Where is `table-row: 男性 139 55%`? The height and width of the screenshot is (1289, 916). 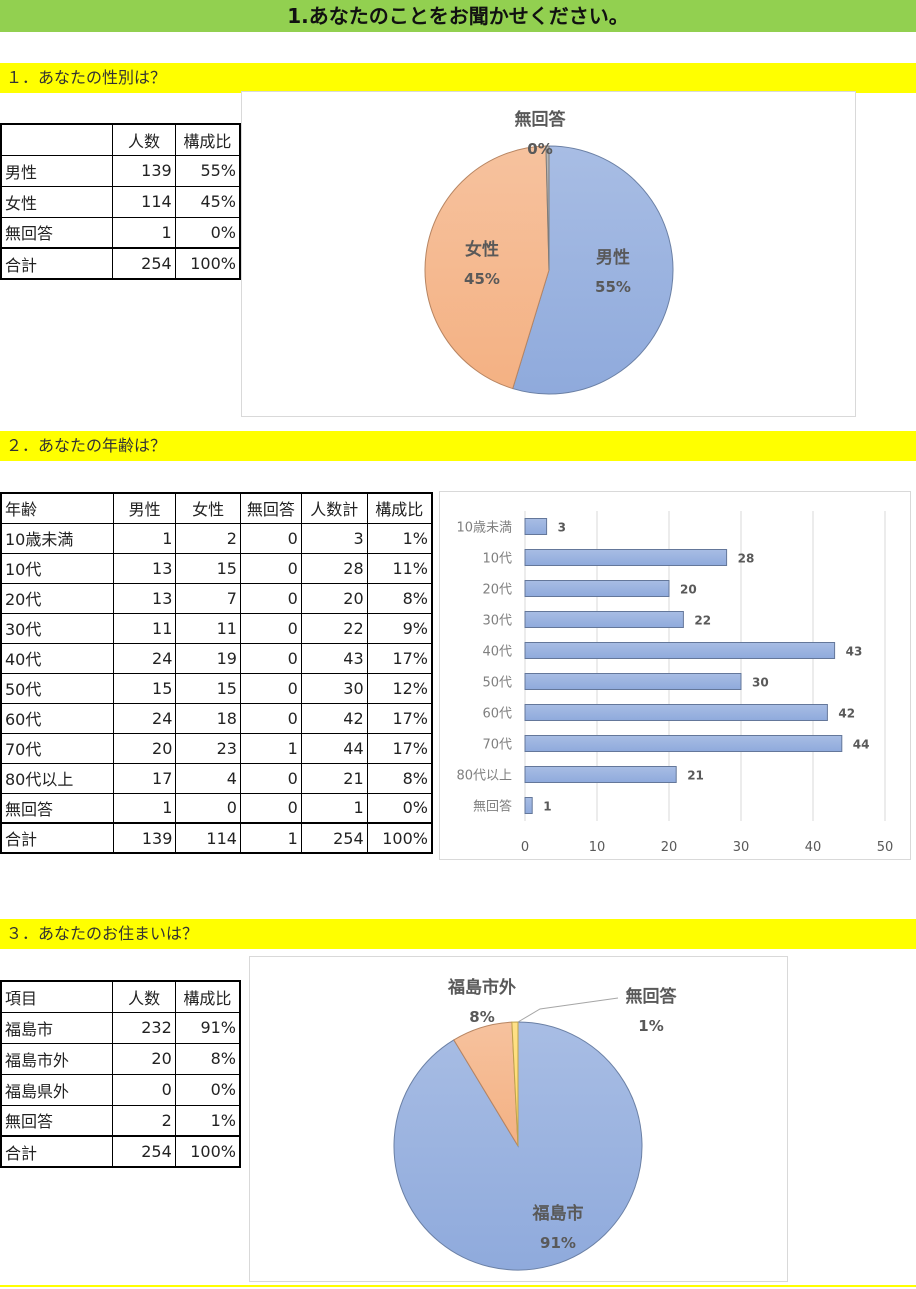
table-row: 男性 139 55% is located at coordinates (120, 170).